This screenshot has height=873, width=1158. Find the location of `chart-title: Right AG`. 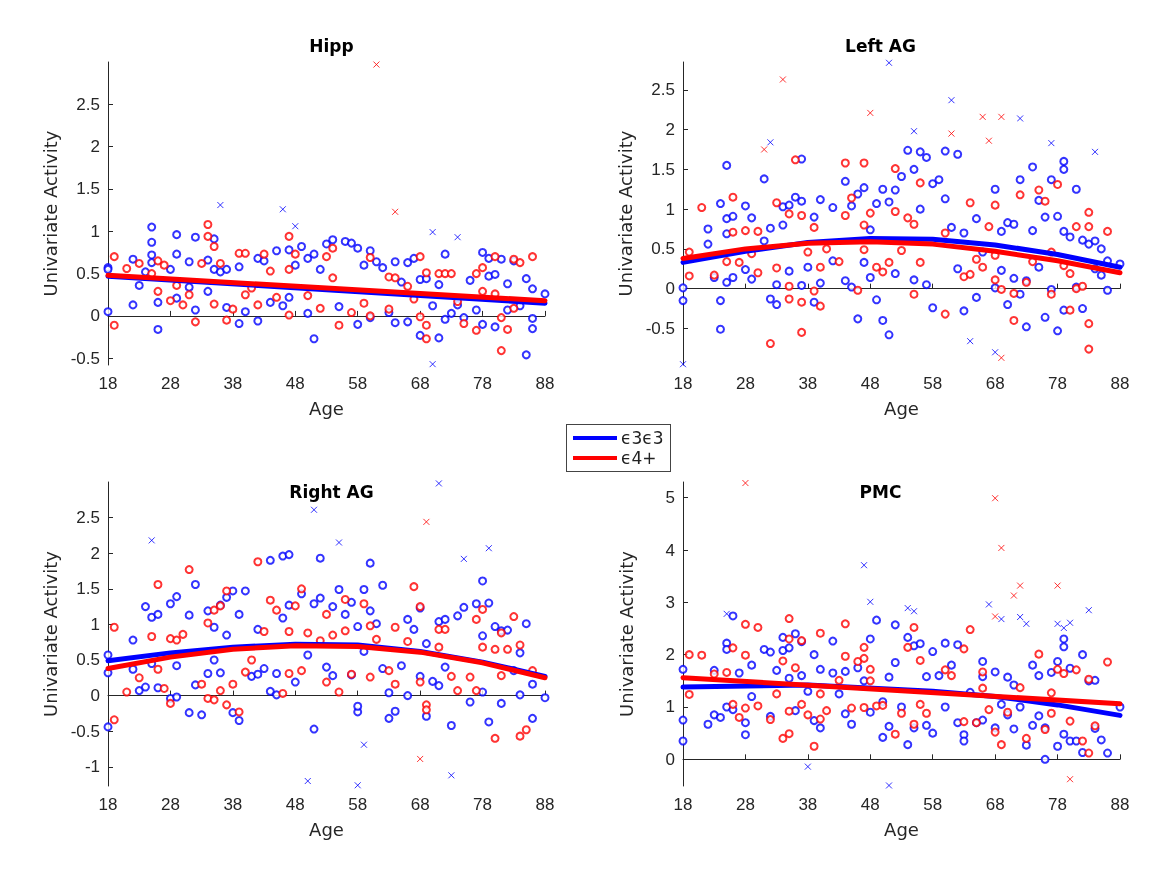

chart-title: Right AG is located at coordinates (331, 491).